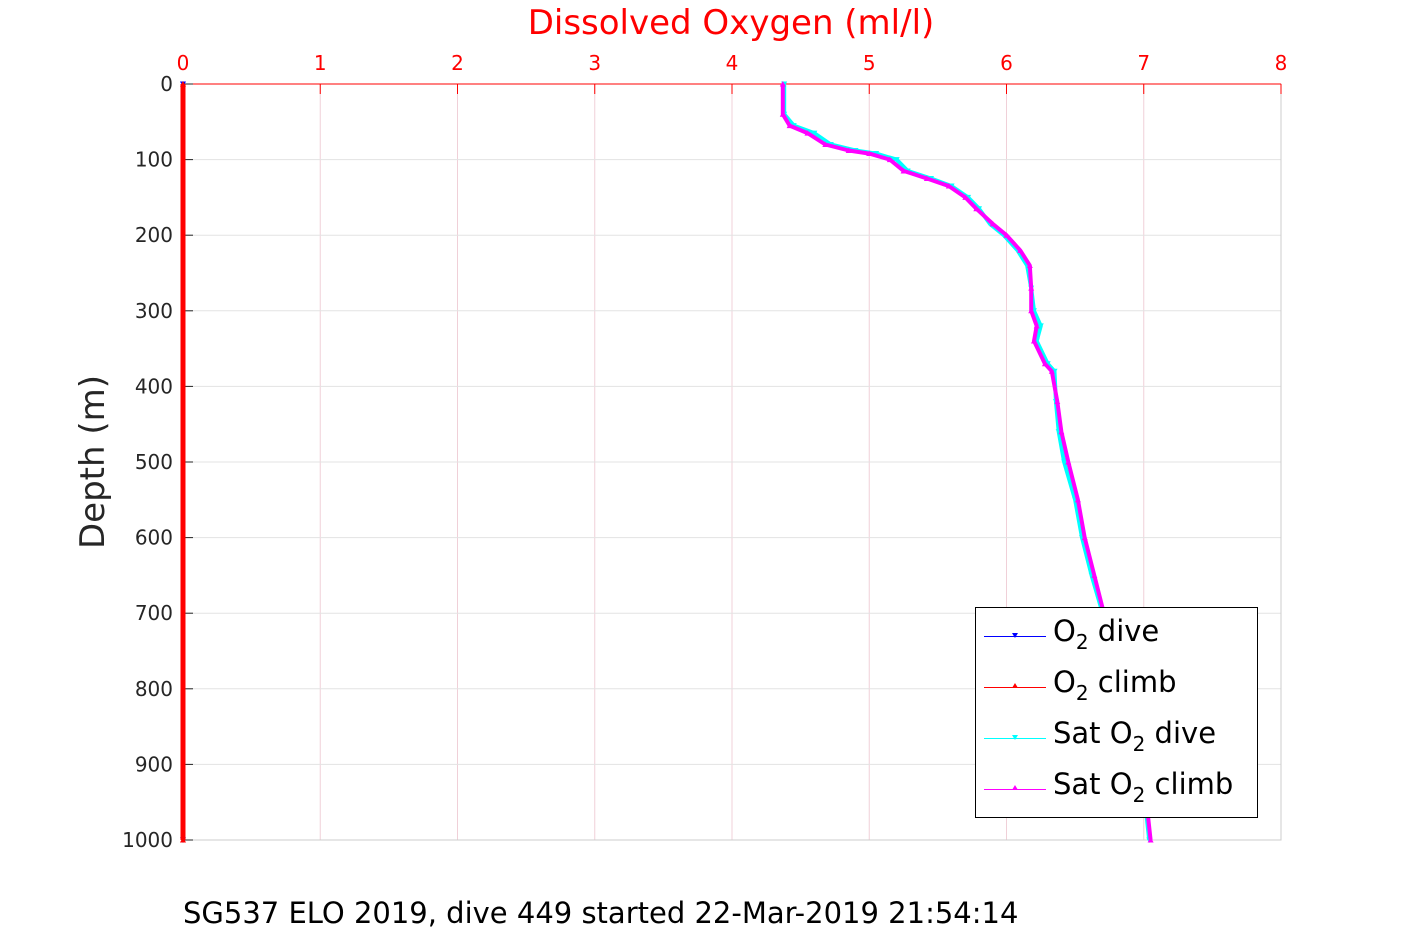  I want to click on x-tick-label: 7, so click(1143, 63).